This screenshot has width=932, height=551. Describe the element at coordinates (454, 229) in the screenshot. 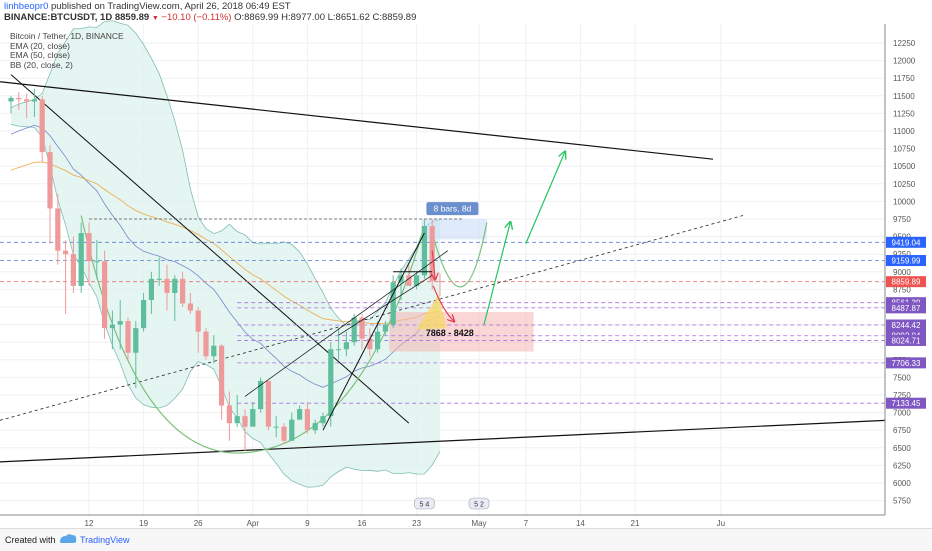

I see `bars-range-box` at that location.